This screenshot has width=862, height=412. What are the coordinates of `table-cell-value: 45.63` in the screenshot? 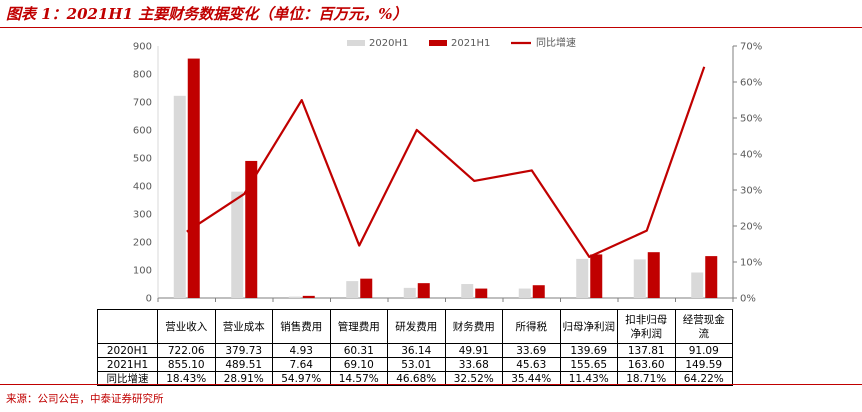 It's located at (531, 364).